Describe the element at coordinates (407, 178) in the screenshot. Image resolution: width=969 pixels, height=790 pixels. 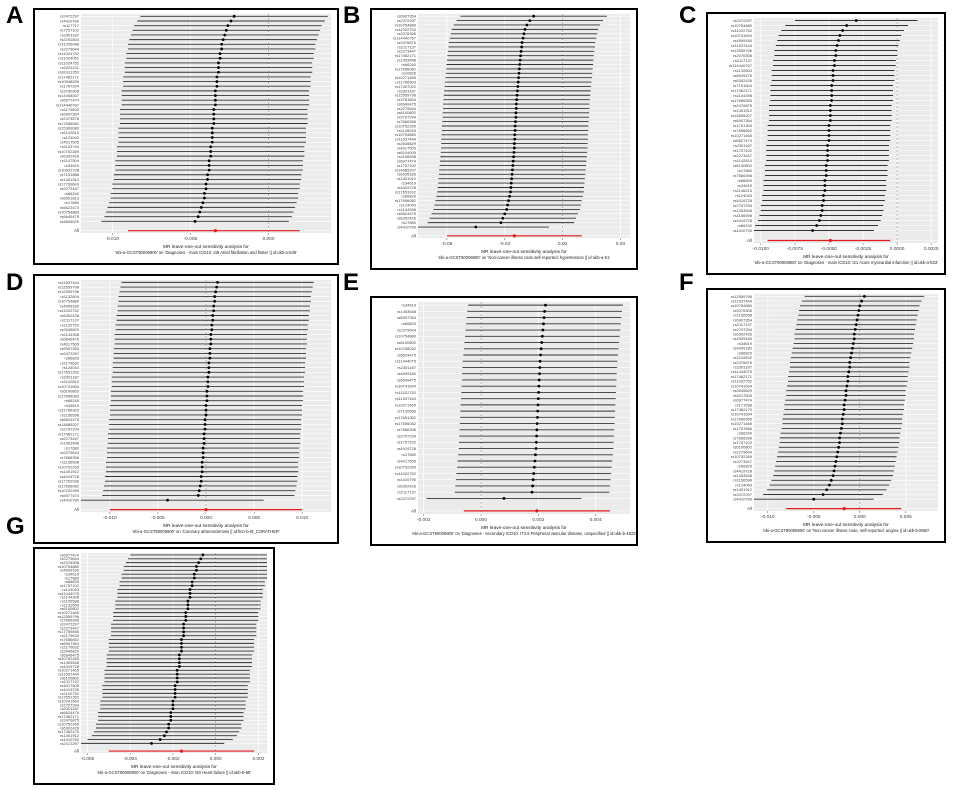
I see `snp-label: rs1401912` at that location.